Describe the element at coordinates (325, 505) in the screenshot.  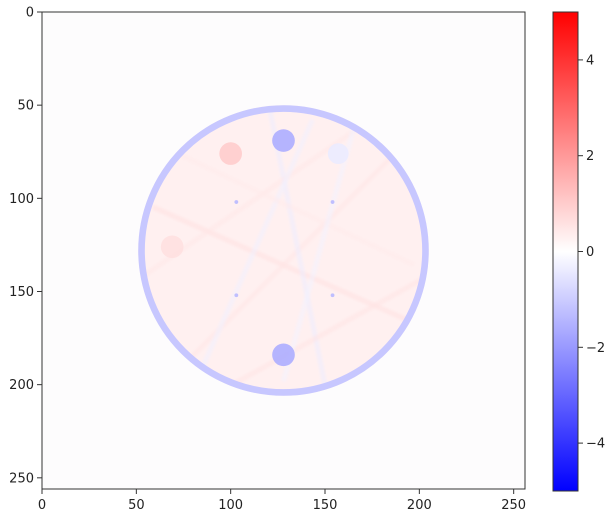
I see `x-tick-label: 150` at that location.